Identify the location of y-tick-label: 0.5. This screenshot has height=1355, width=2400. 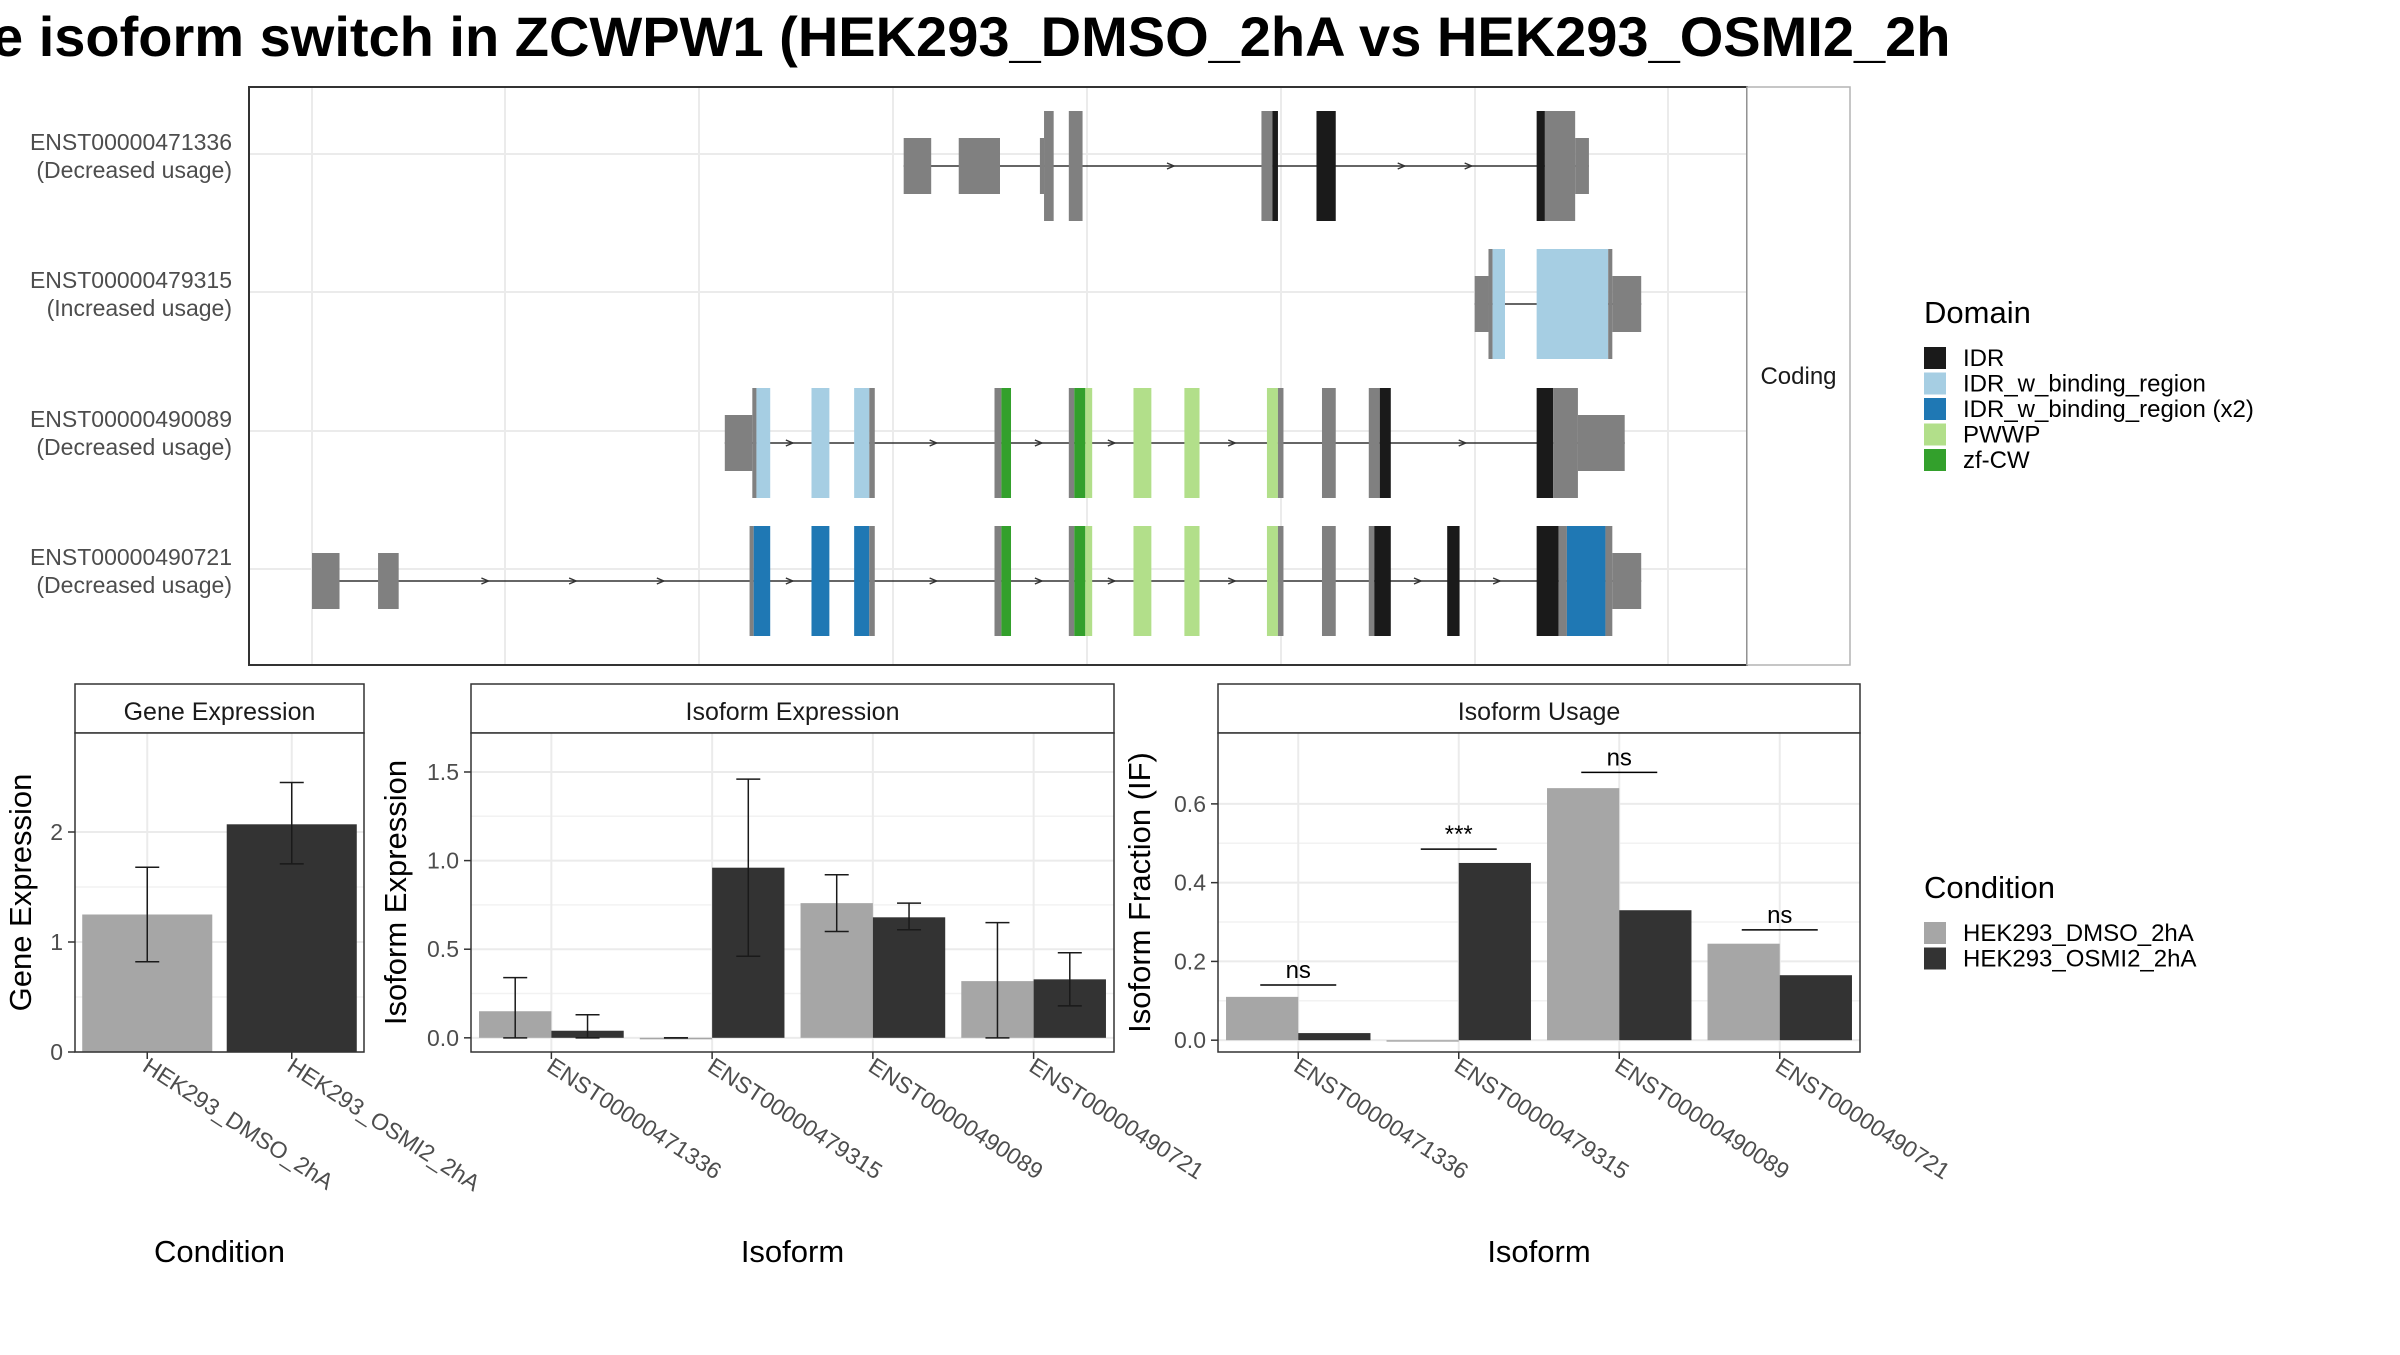
(443, 949).